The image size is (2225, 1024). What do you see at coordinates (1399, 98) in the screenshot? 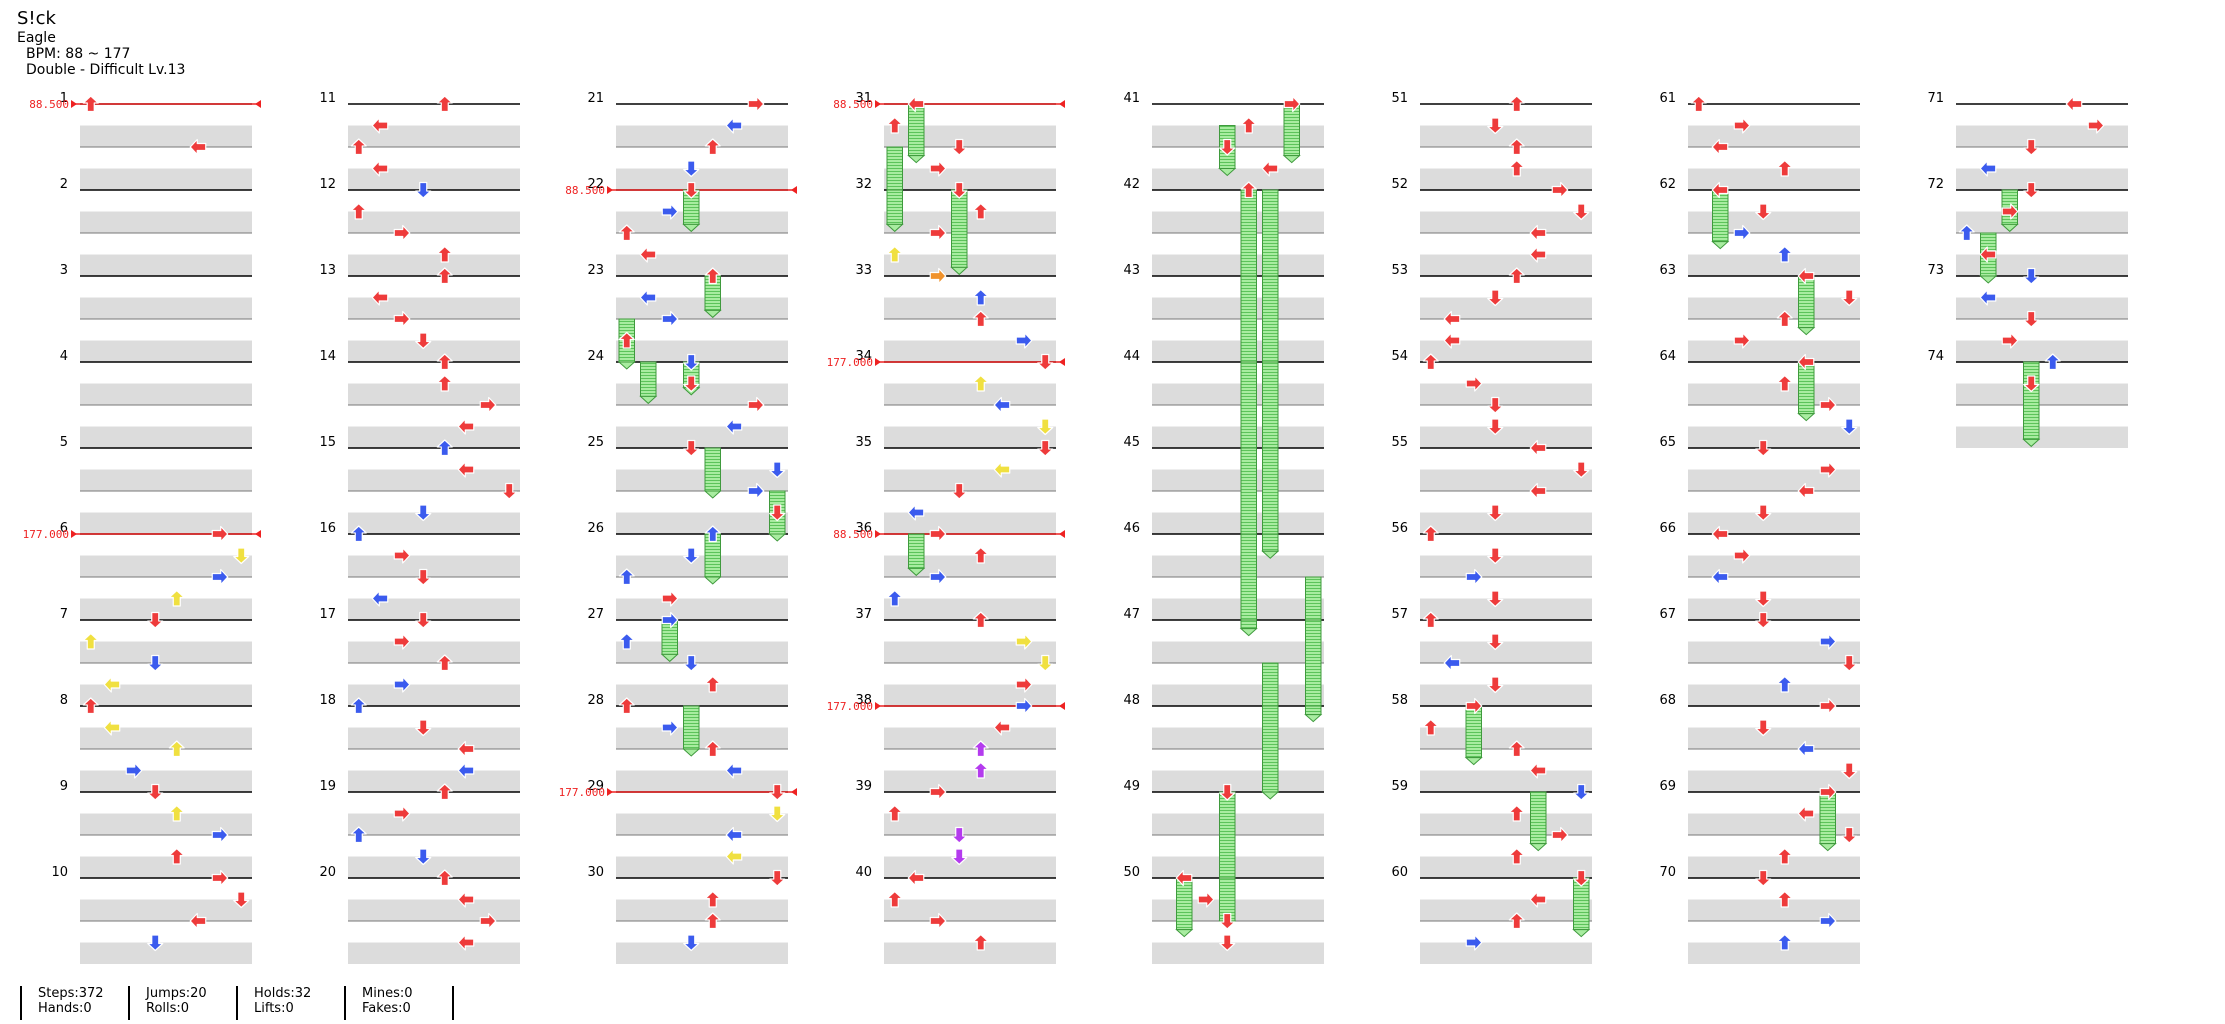
I see `measure-number: 51` at bounding box center [1399, 98].